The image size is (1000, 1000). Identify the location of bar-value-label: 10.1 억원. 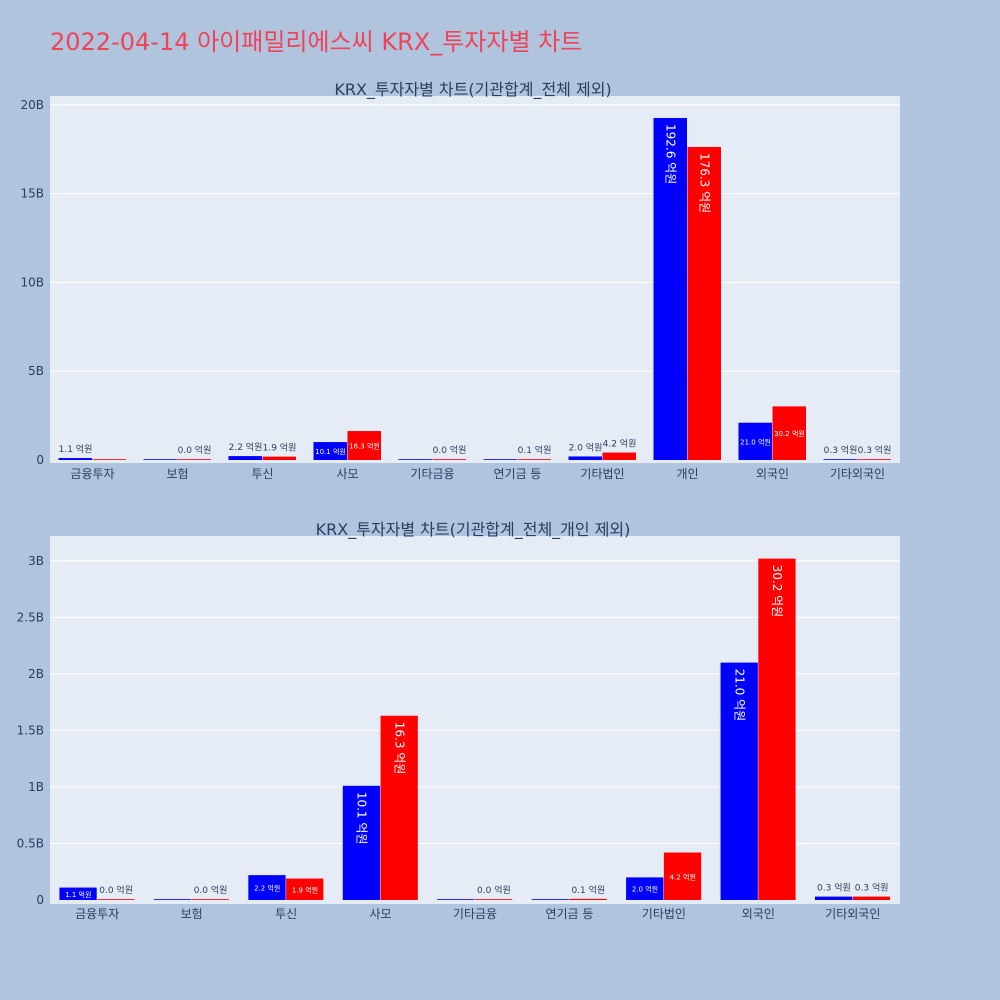
(362, 818).